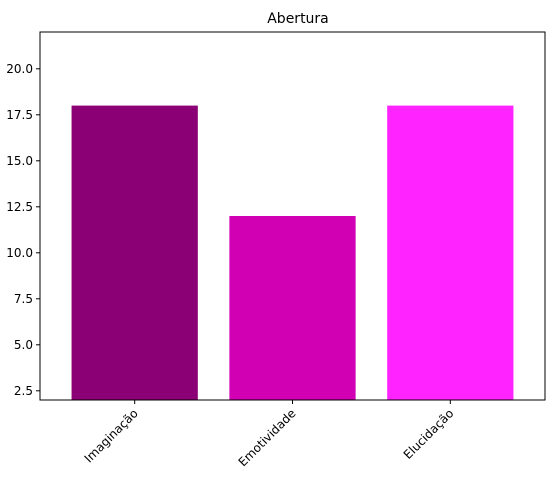  Describe the element at coordinates (23, 345) in the screenshot. I see `y-tick-label: 5.0` at that location.